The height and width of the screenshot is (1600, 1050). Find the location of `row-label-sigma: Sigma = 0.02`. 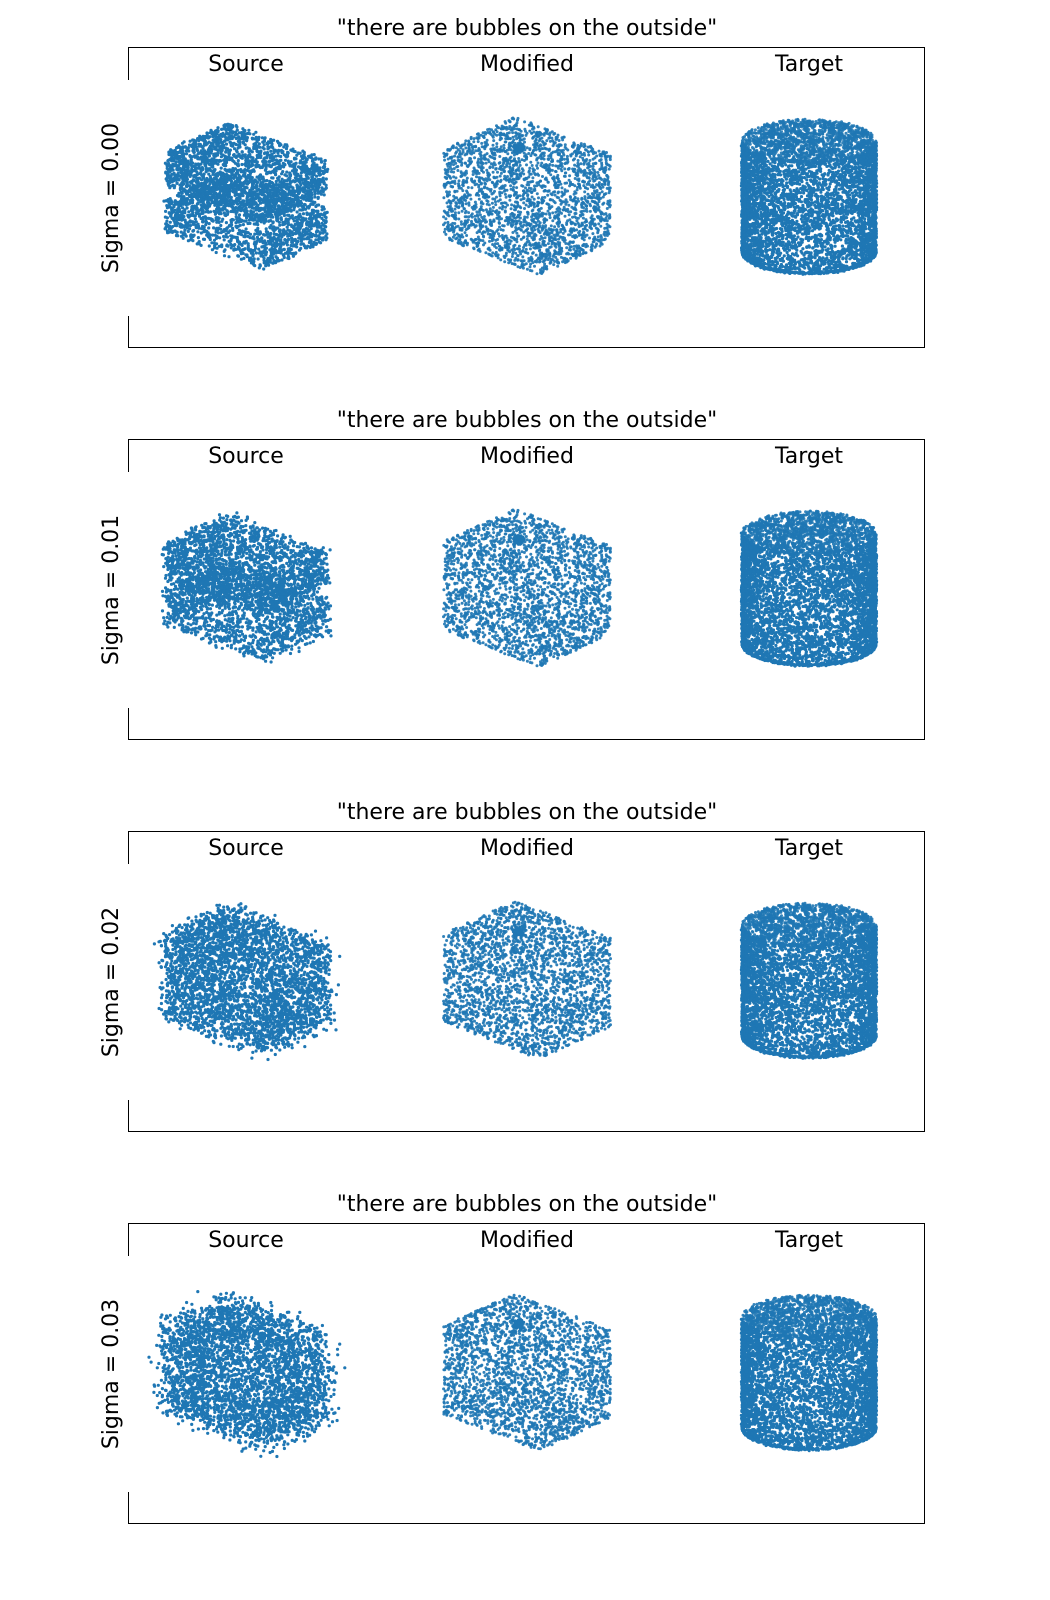

row-label-sigma: Sigma = 0.02 is located at coordinates (112, 982).